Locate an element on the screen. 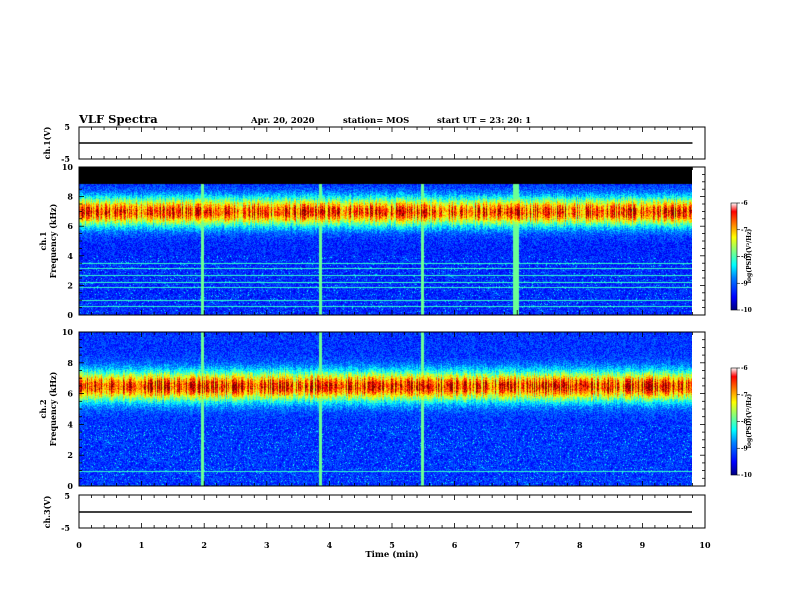  ch1-colorbar-scale is located at coordinates (734, 256).